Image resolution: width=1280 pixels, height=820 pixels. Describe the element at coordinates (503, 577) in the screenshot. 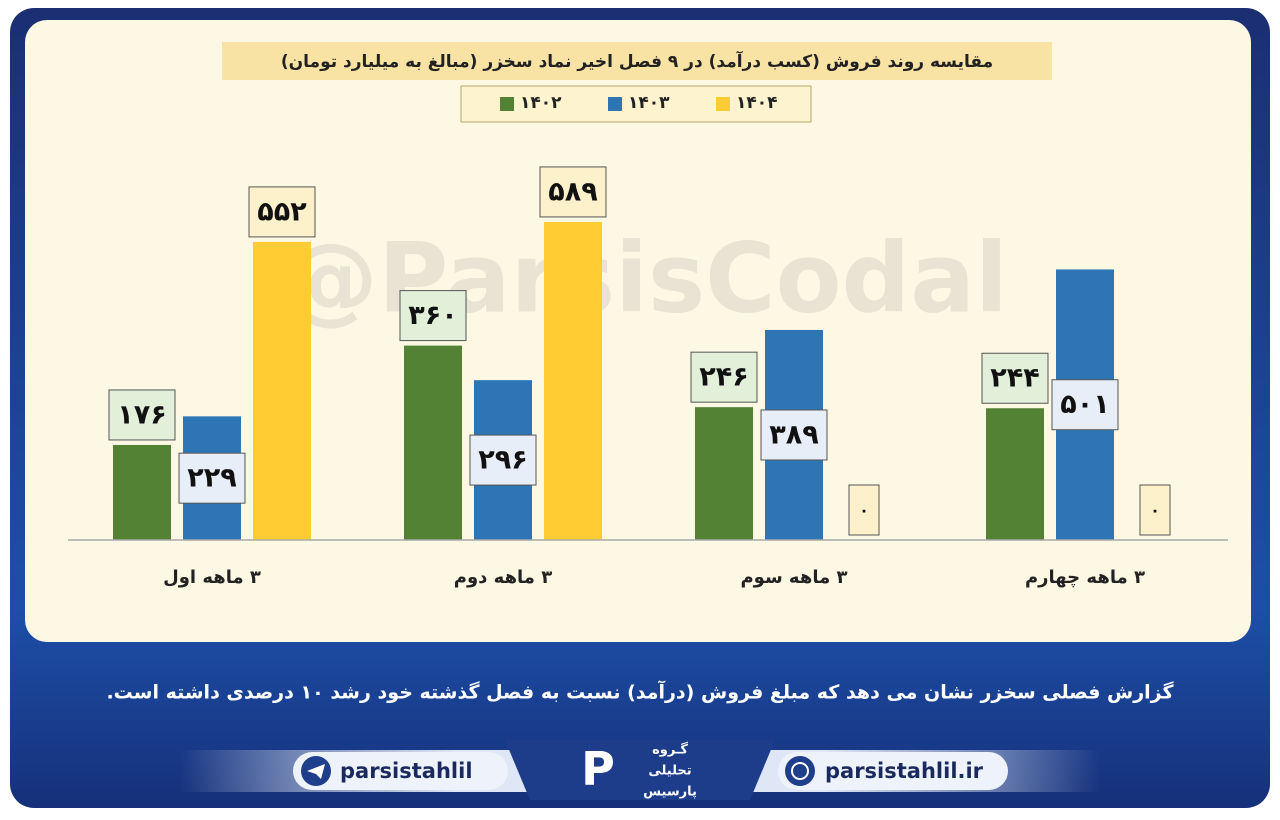

I see `x-tick-label: ۳ ماهه دوم` at that location.